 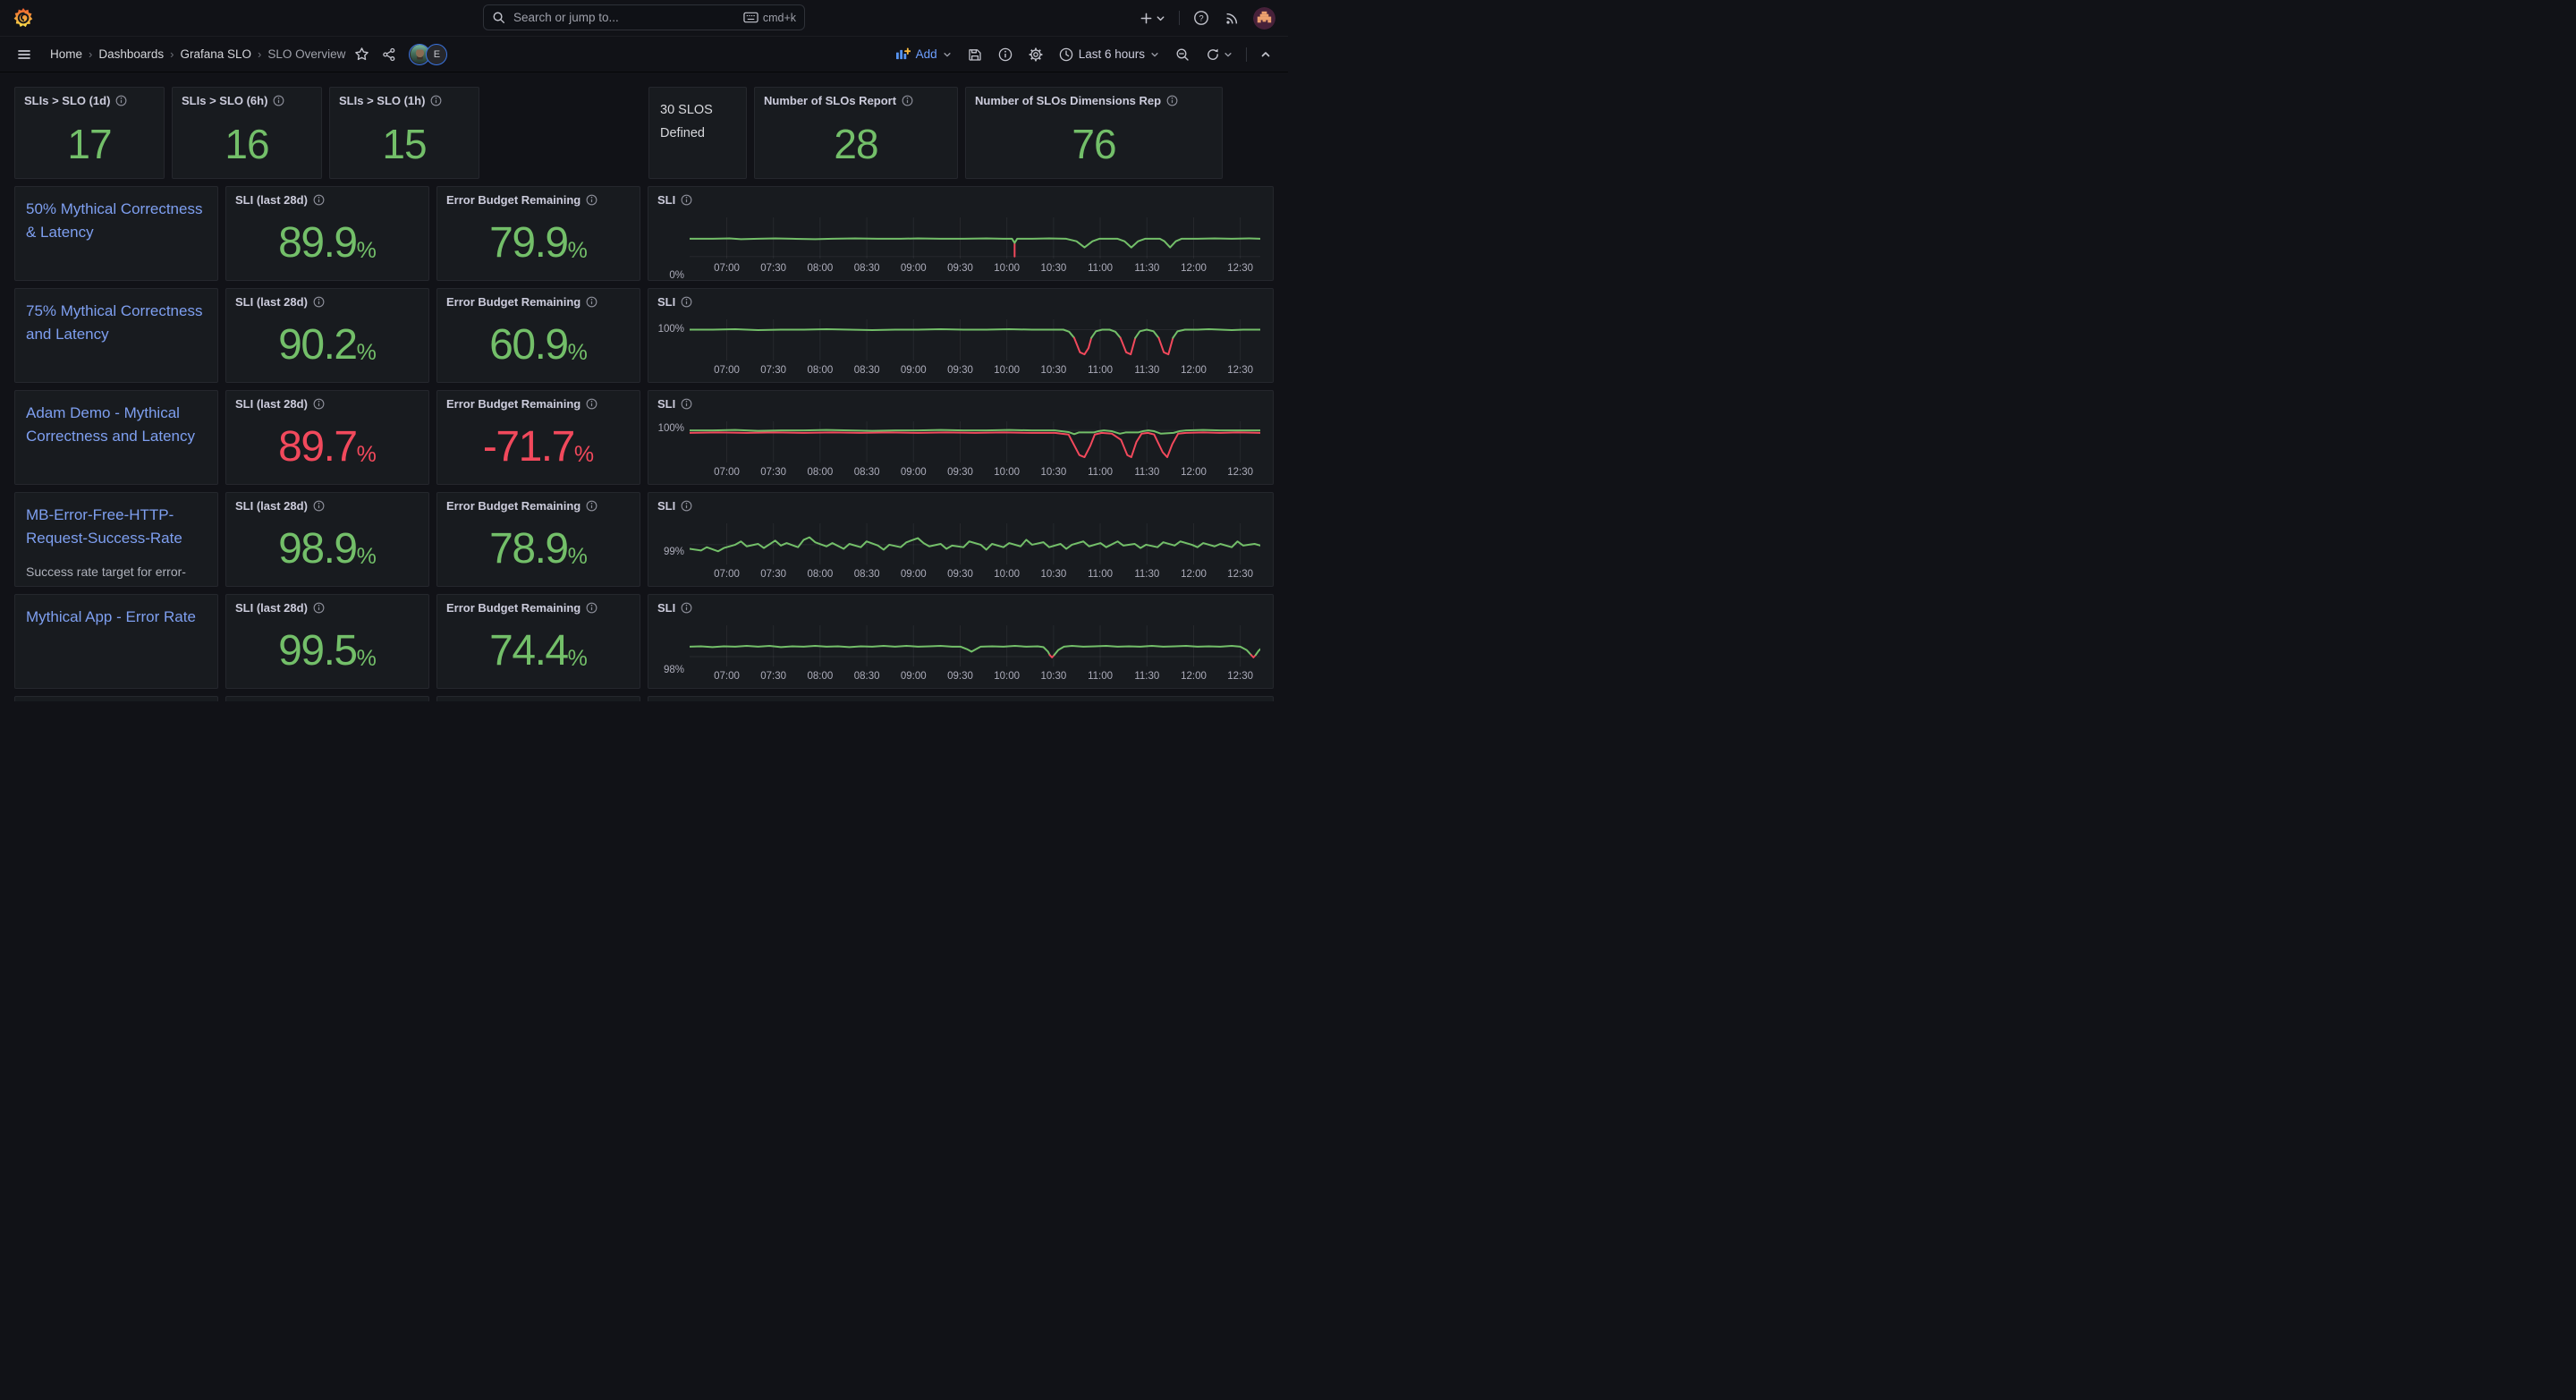 I want to click on x-tick-label: 09:30, so click(x=960, y=574).